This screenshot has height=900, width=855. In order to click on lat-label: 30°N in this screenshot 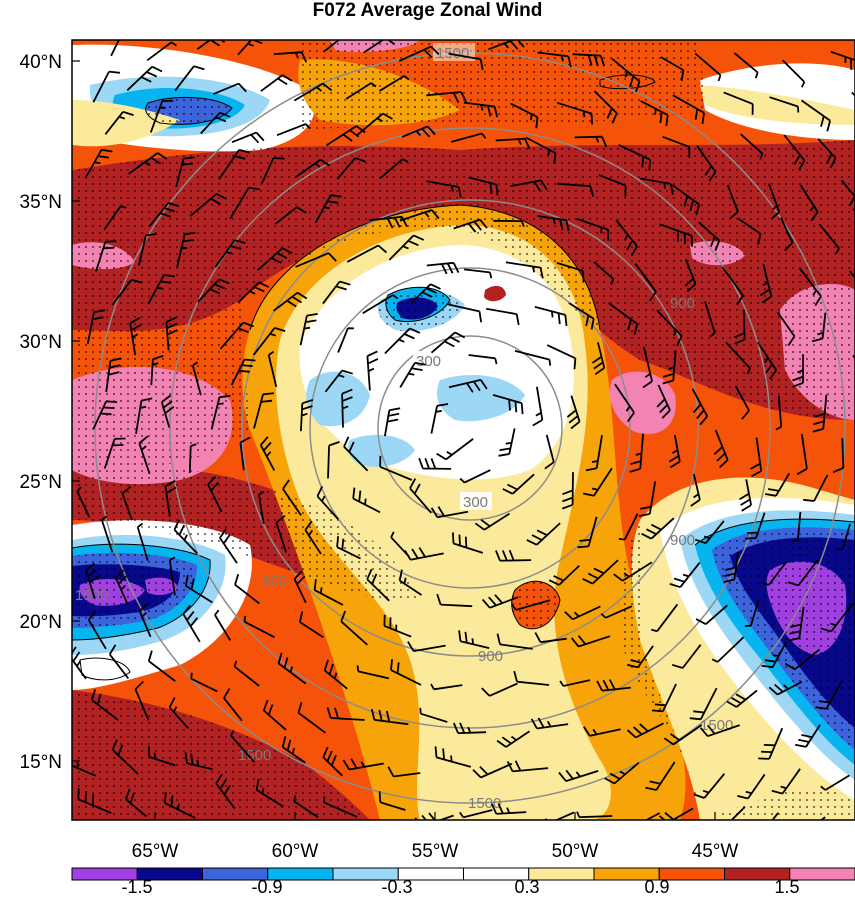, I will do `click(41, 342)`.